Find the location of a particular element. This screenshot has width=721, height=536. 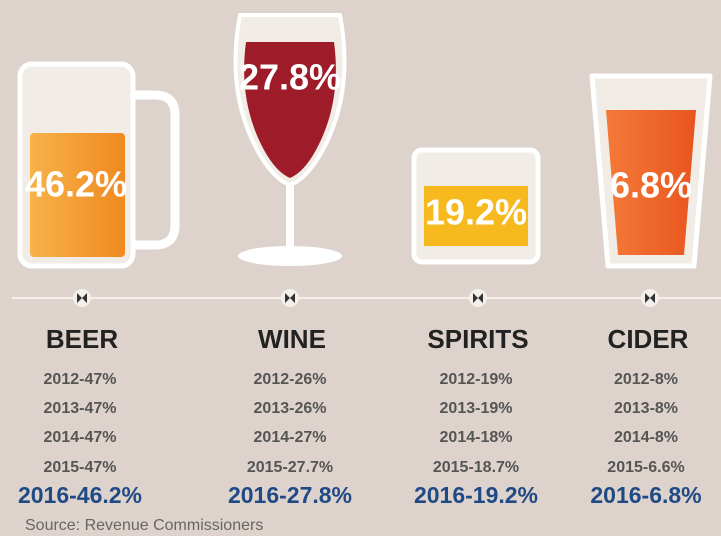

cider-glass is located at coordinates (651, 171).